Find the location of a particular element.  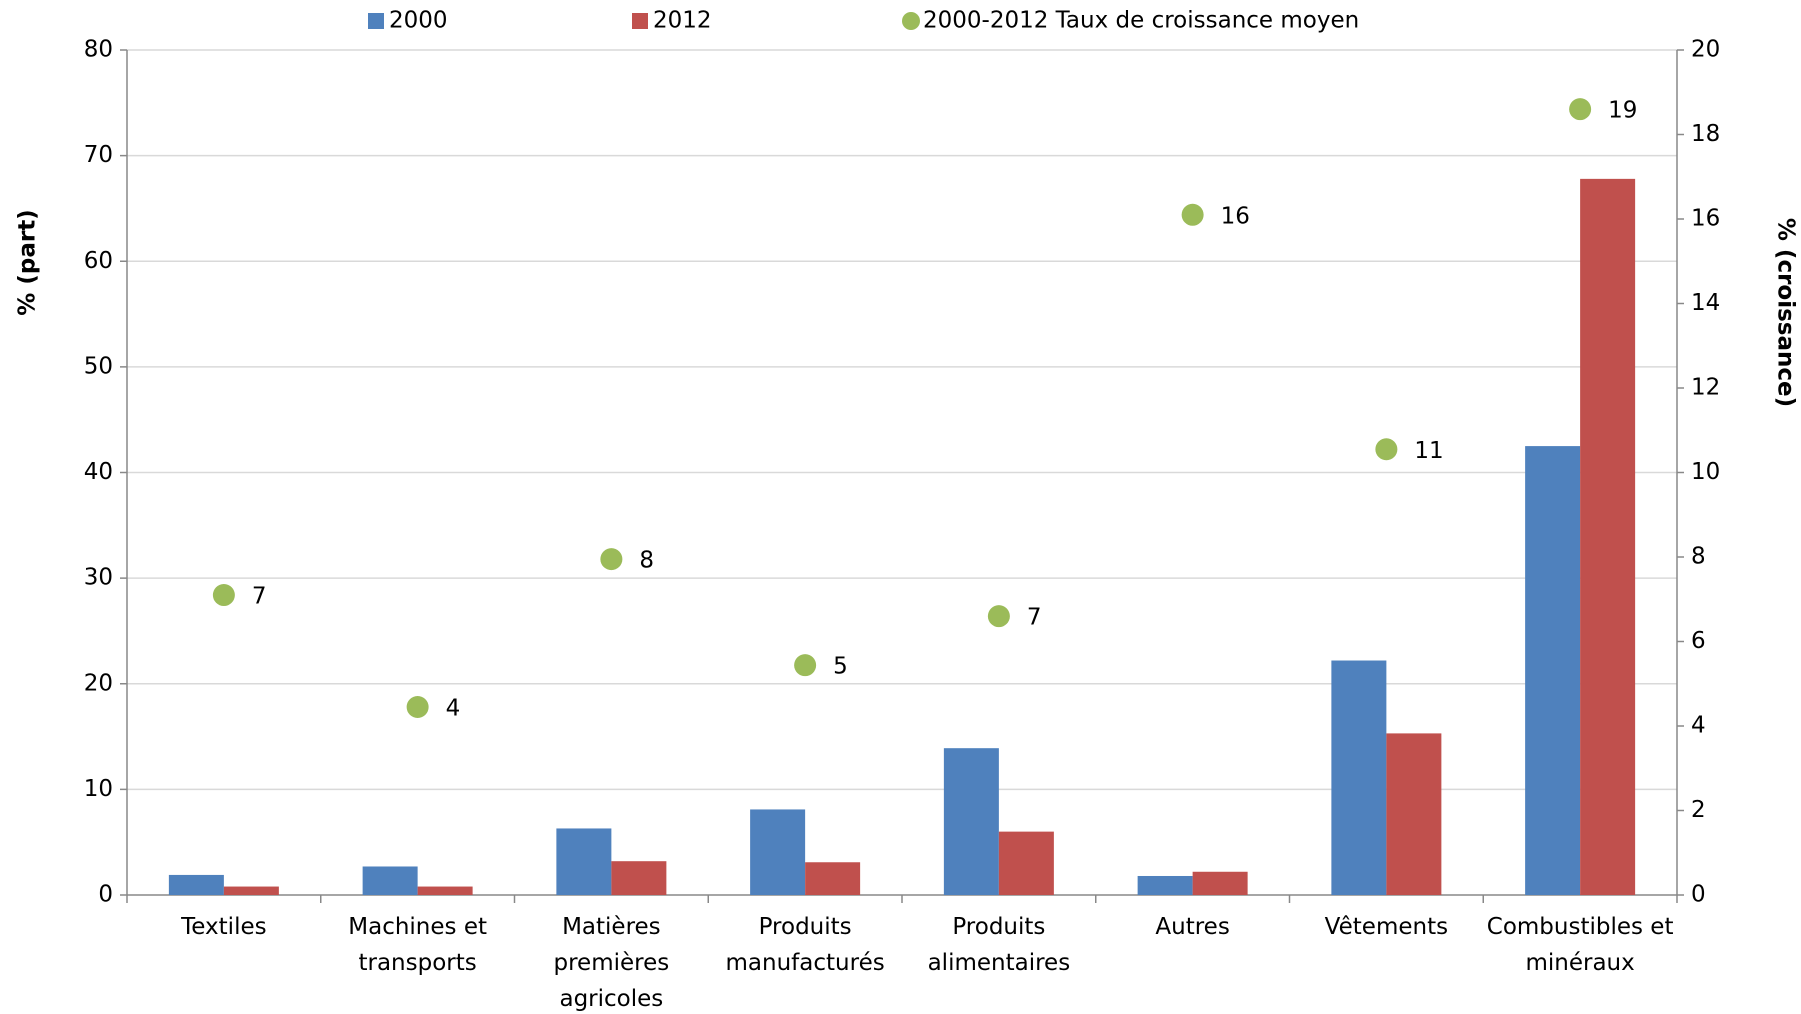

y-tick-label: 70 is located at coordinates (98, 155).